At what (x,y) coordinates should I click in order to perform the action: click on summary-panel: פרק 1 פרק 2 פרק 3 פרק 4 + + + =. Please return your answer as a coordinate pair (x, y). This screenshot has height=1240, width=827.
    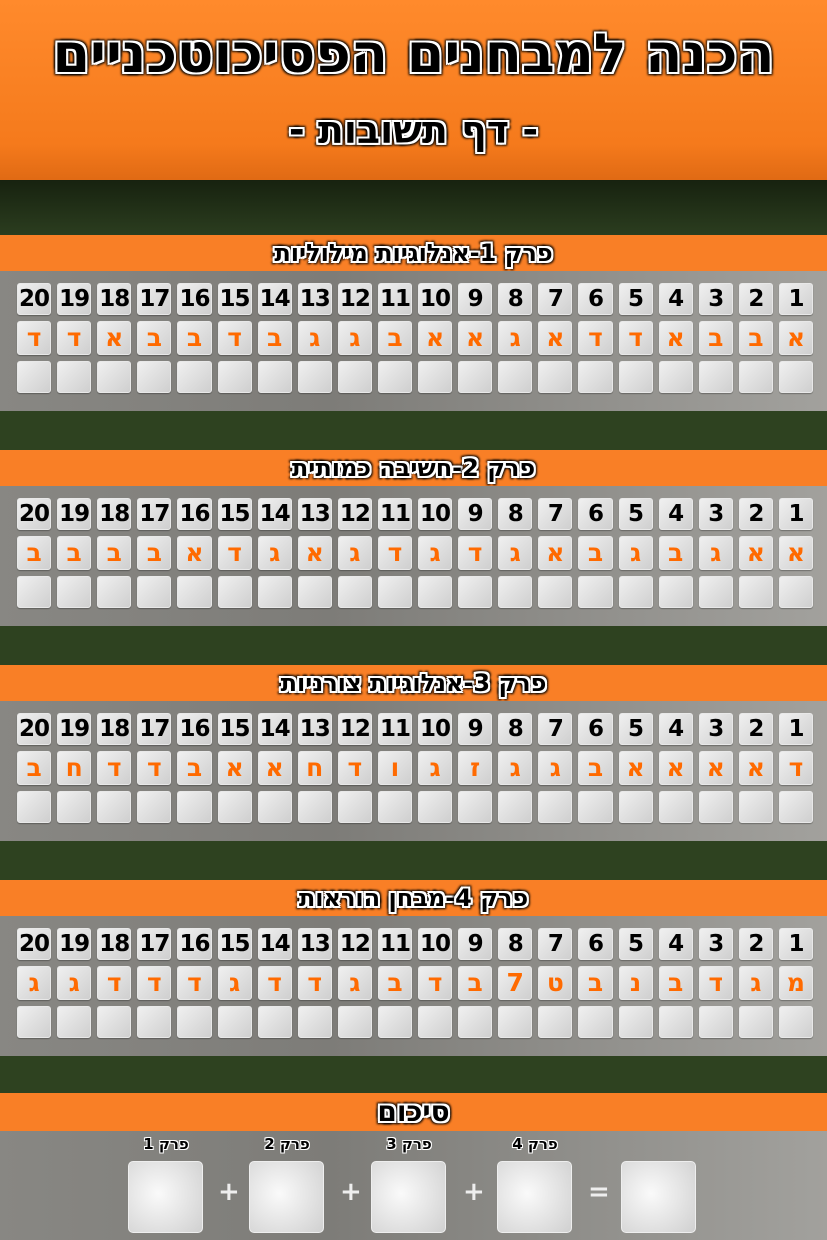
    Looking at the image, I should click on (413, 1185).